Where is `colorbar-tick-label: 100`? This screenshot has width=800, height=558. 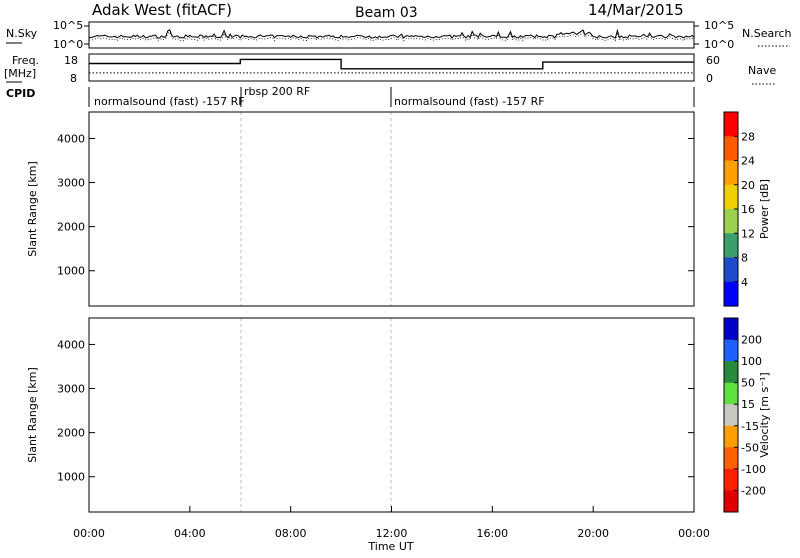 colorbar-tick-label: 100 is located at coordinates (751, 361).